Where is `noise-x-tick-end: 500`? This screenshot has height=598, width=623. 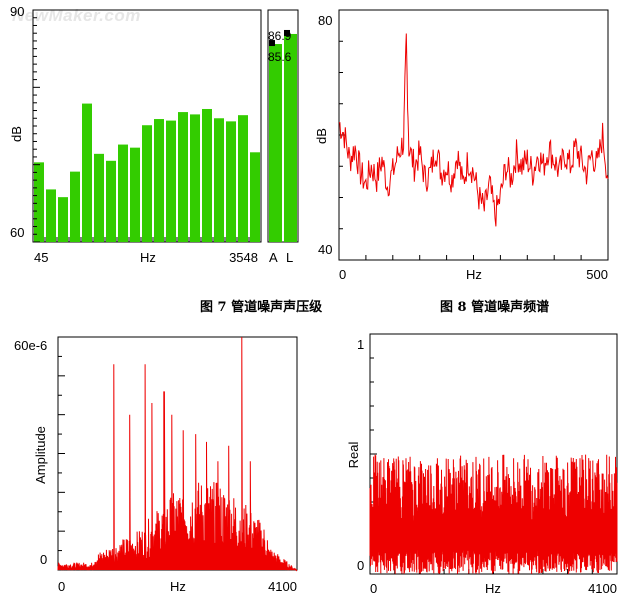
noise-x-tick-end: 500 is located at coordinates (597, 274).